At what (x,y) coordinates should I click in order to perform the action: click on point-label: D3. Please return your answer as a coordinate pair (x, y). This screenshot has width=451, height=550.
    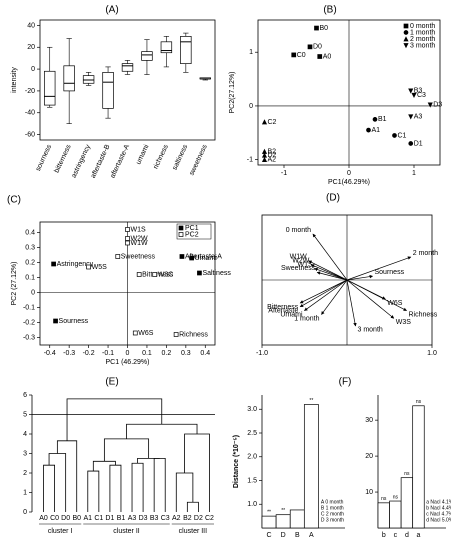
    Looking at the image, I should click on (437, 105).